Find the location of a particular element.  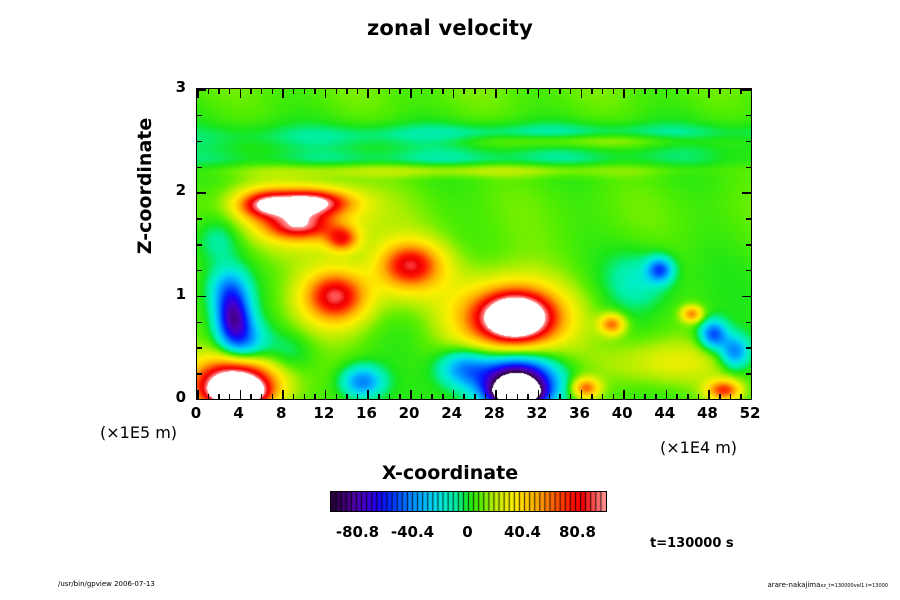

colorbar-label: 0 is located at coordinates (467, 532).